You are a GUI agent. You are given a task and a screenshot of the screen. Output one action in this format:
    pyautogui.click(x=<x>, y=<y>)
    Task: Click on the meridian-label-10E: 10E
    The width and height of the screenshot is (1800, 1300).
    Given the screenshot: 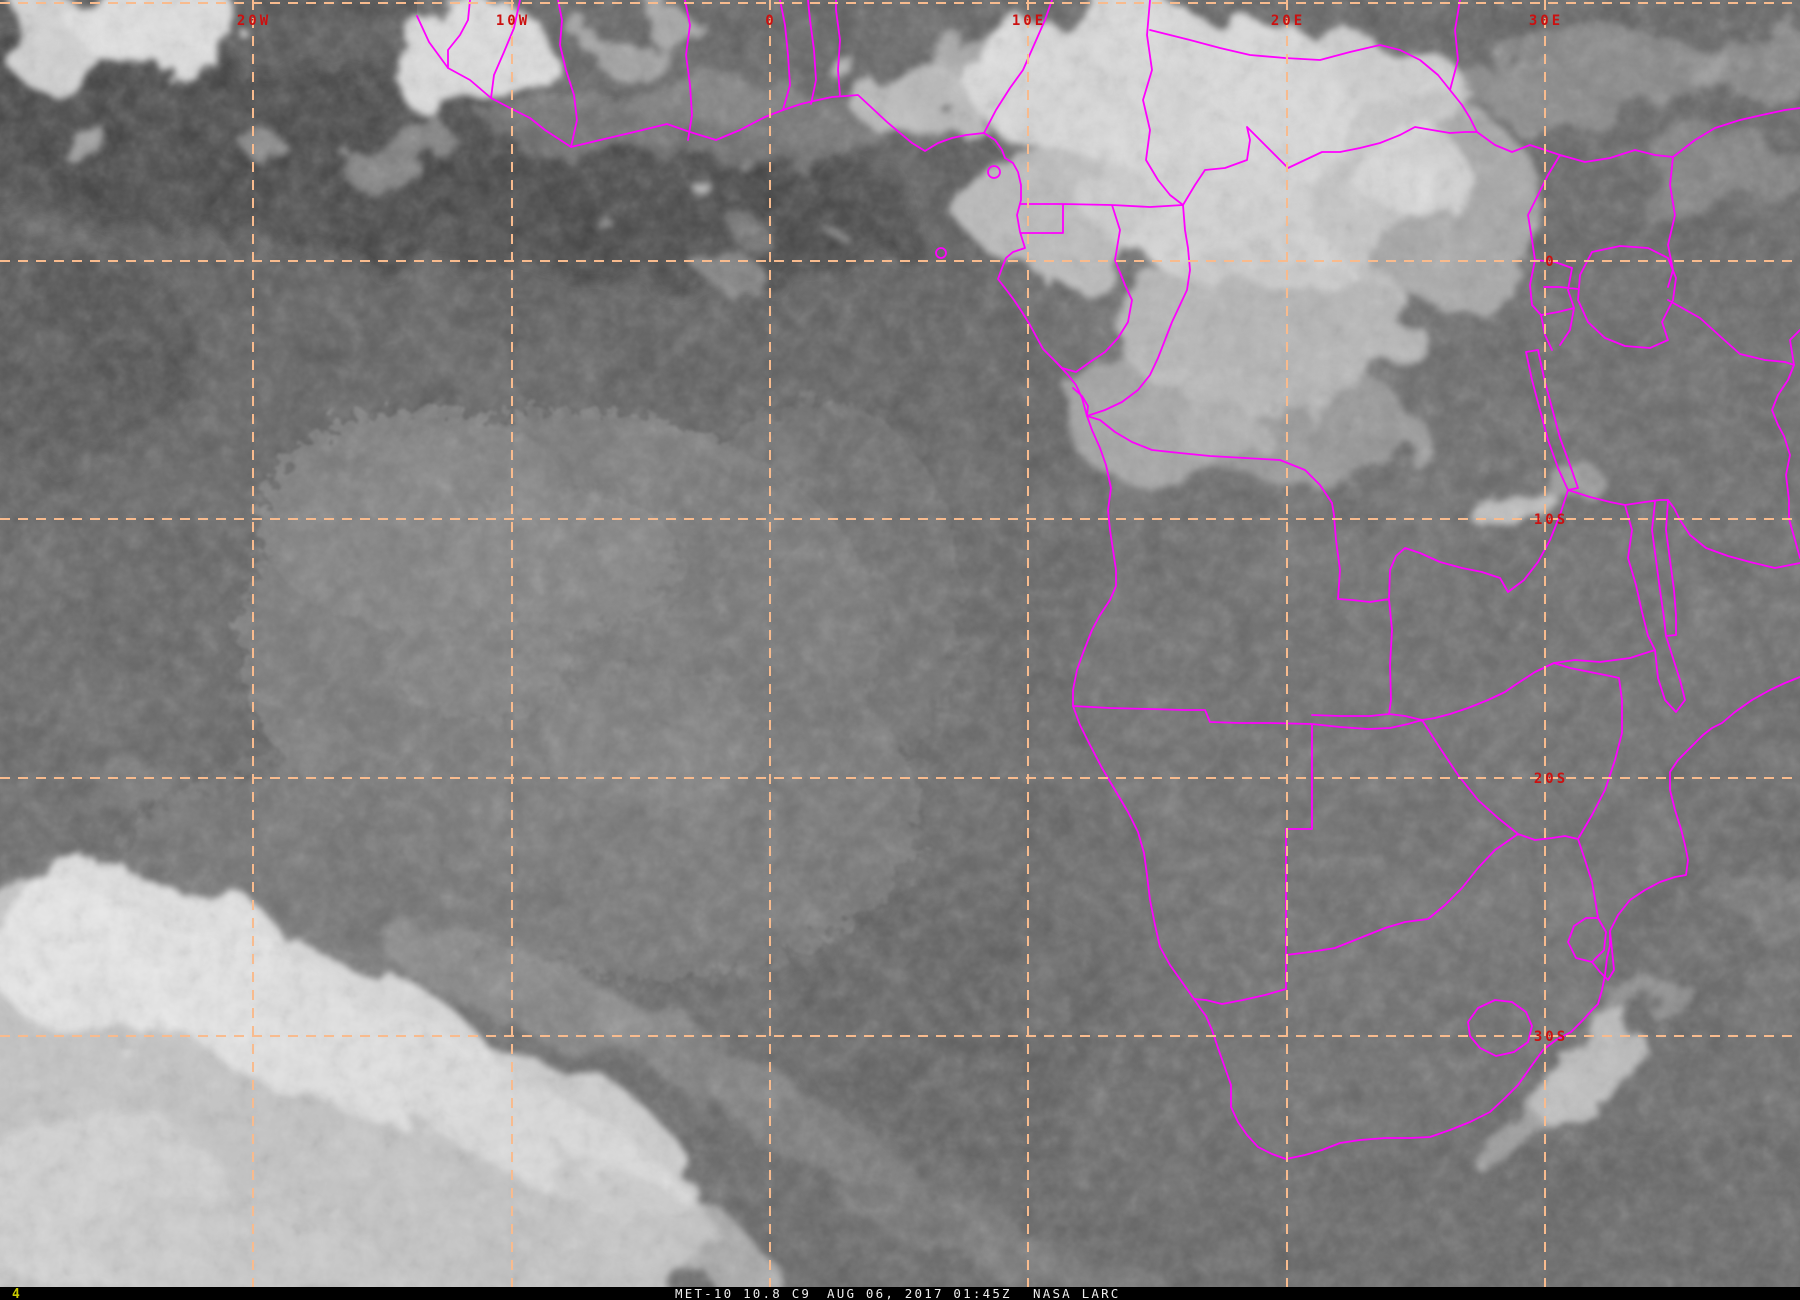 What is the action you would take?
    pyautogui.click(x=1029, y=21)
    